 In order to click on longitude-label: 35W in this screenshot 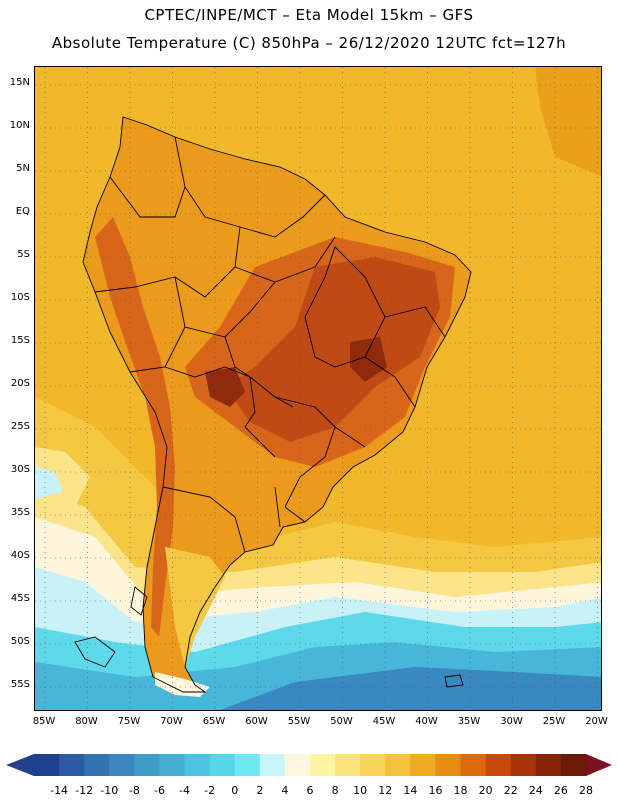, I will do `click(469, 721)`.